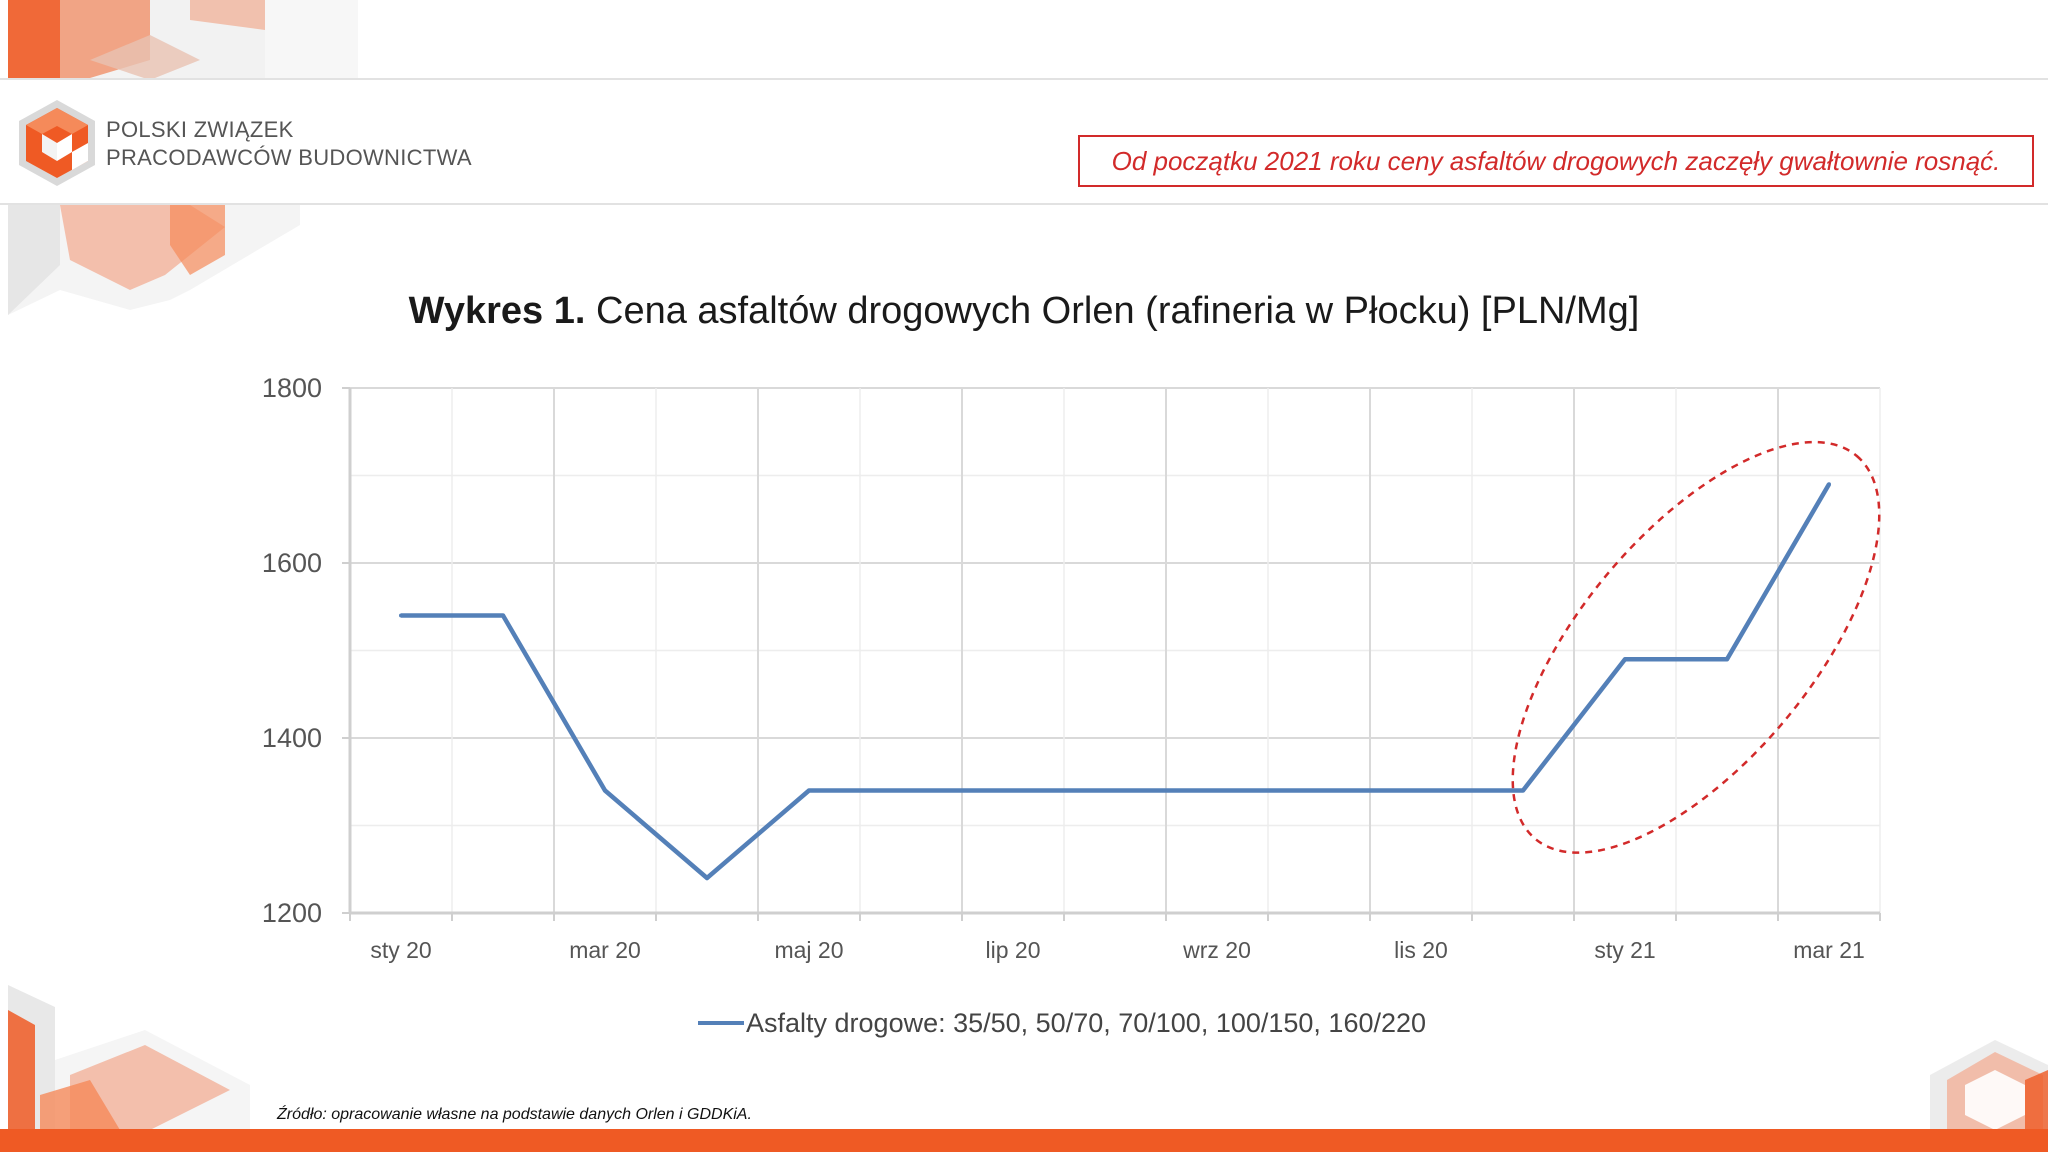 The width and height of the screenshot is (2048, 1152). Describe the element at coordinates (292, 913) in the screenshot. I see `y-tick-label: 1200` at that location.